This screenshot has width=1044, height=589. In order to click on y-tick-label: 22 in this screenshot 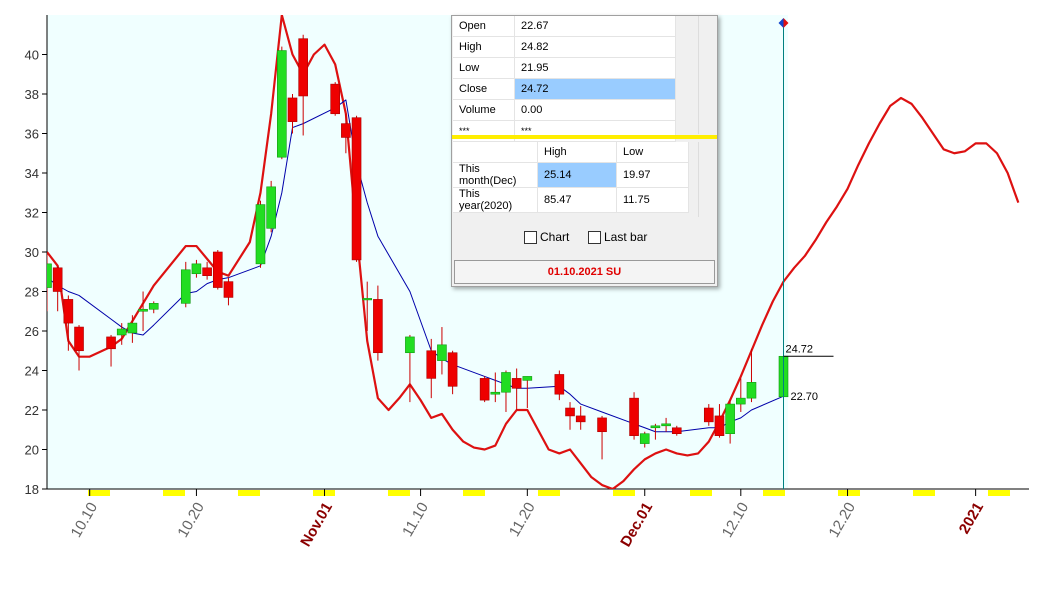, I will do `click(32, 410)`.